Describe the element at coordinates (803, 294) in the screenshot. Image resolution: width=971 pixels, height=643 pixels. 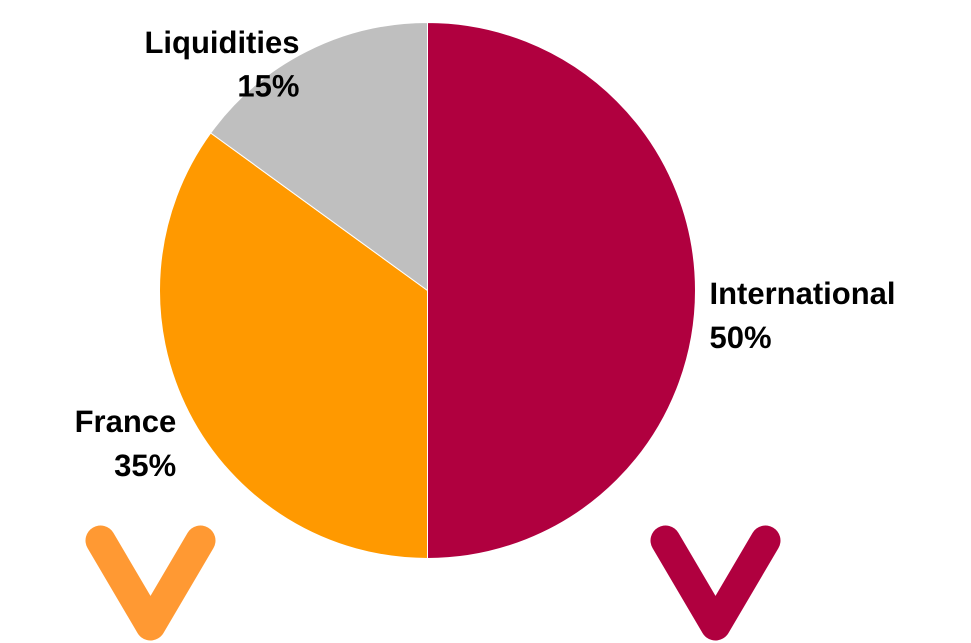
I see `slice-label: International` at that location.